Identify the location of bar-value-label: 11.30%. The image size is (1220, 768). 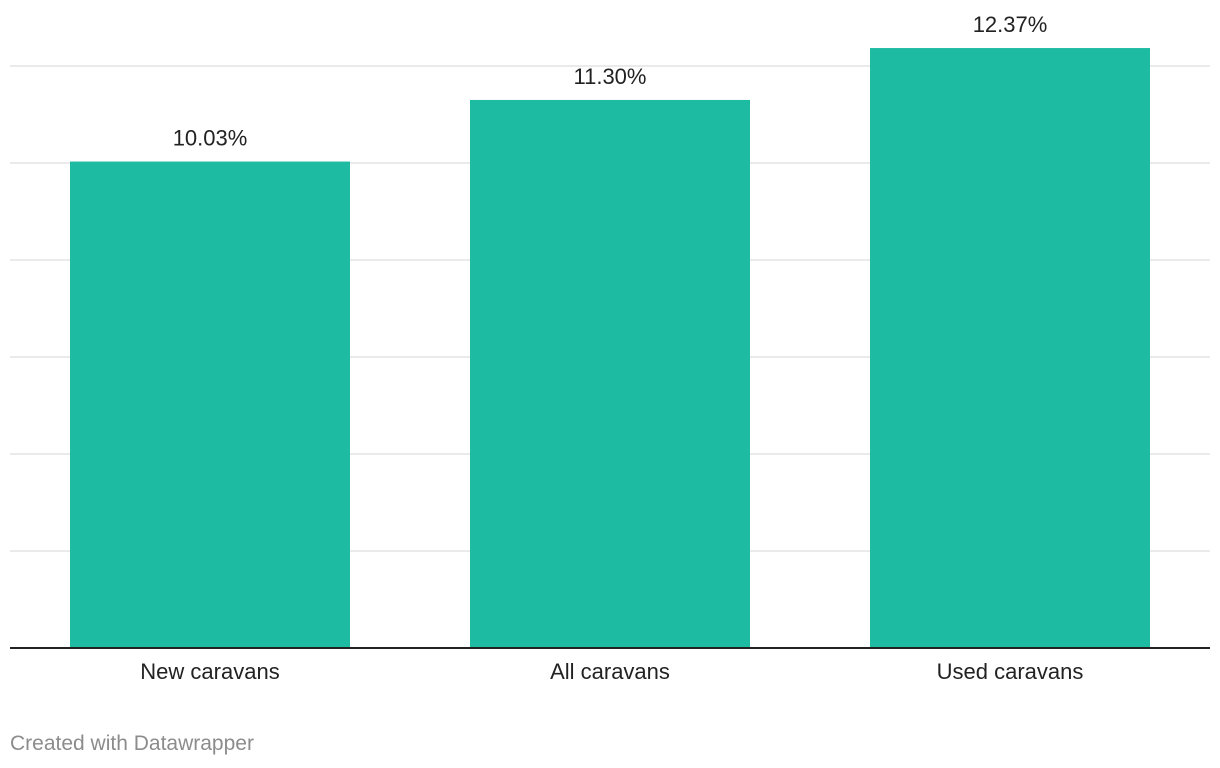
(610, 76).